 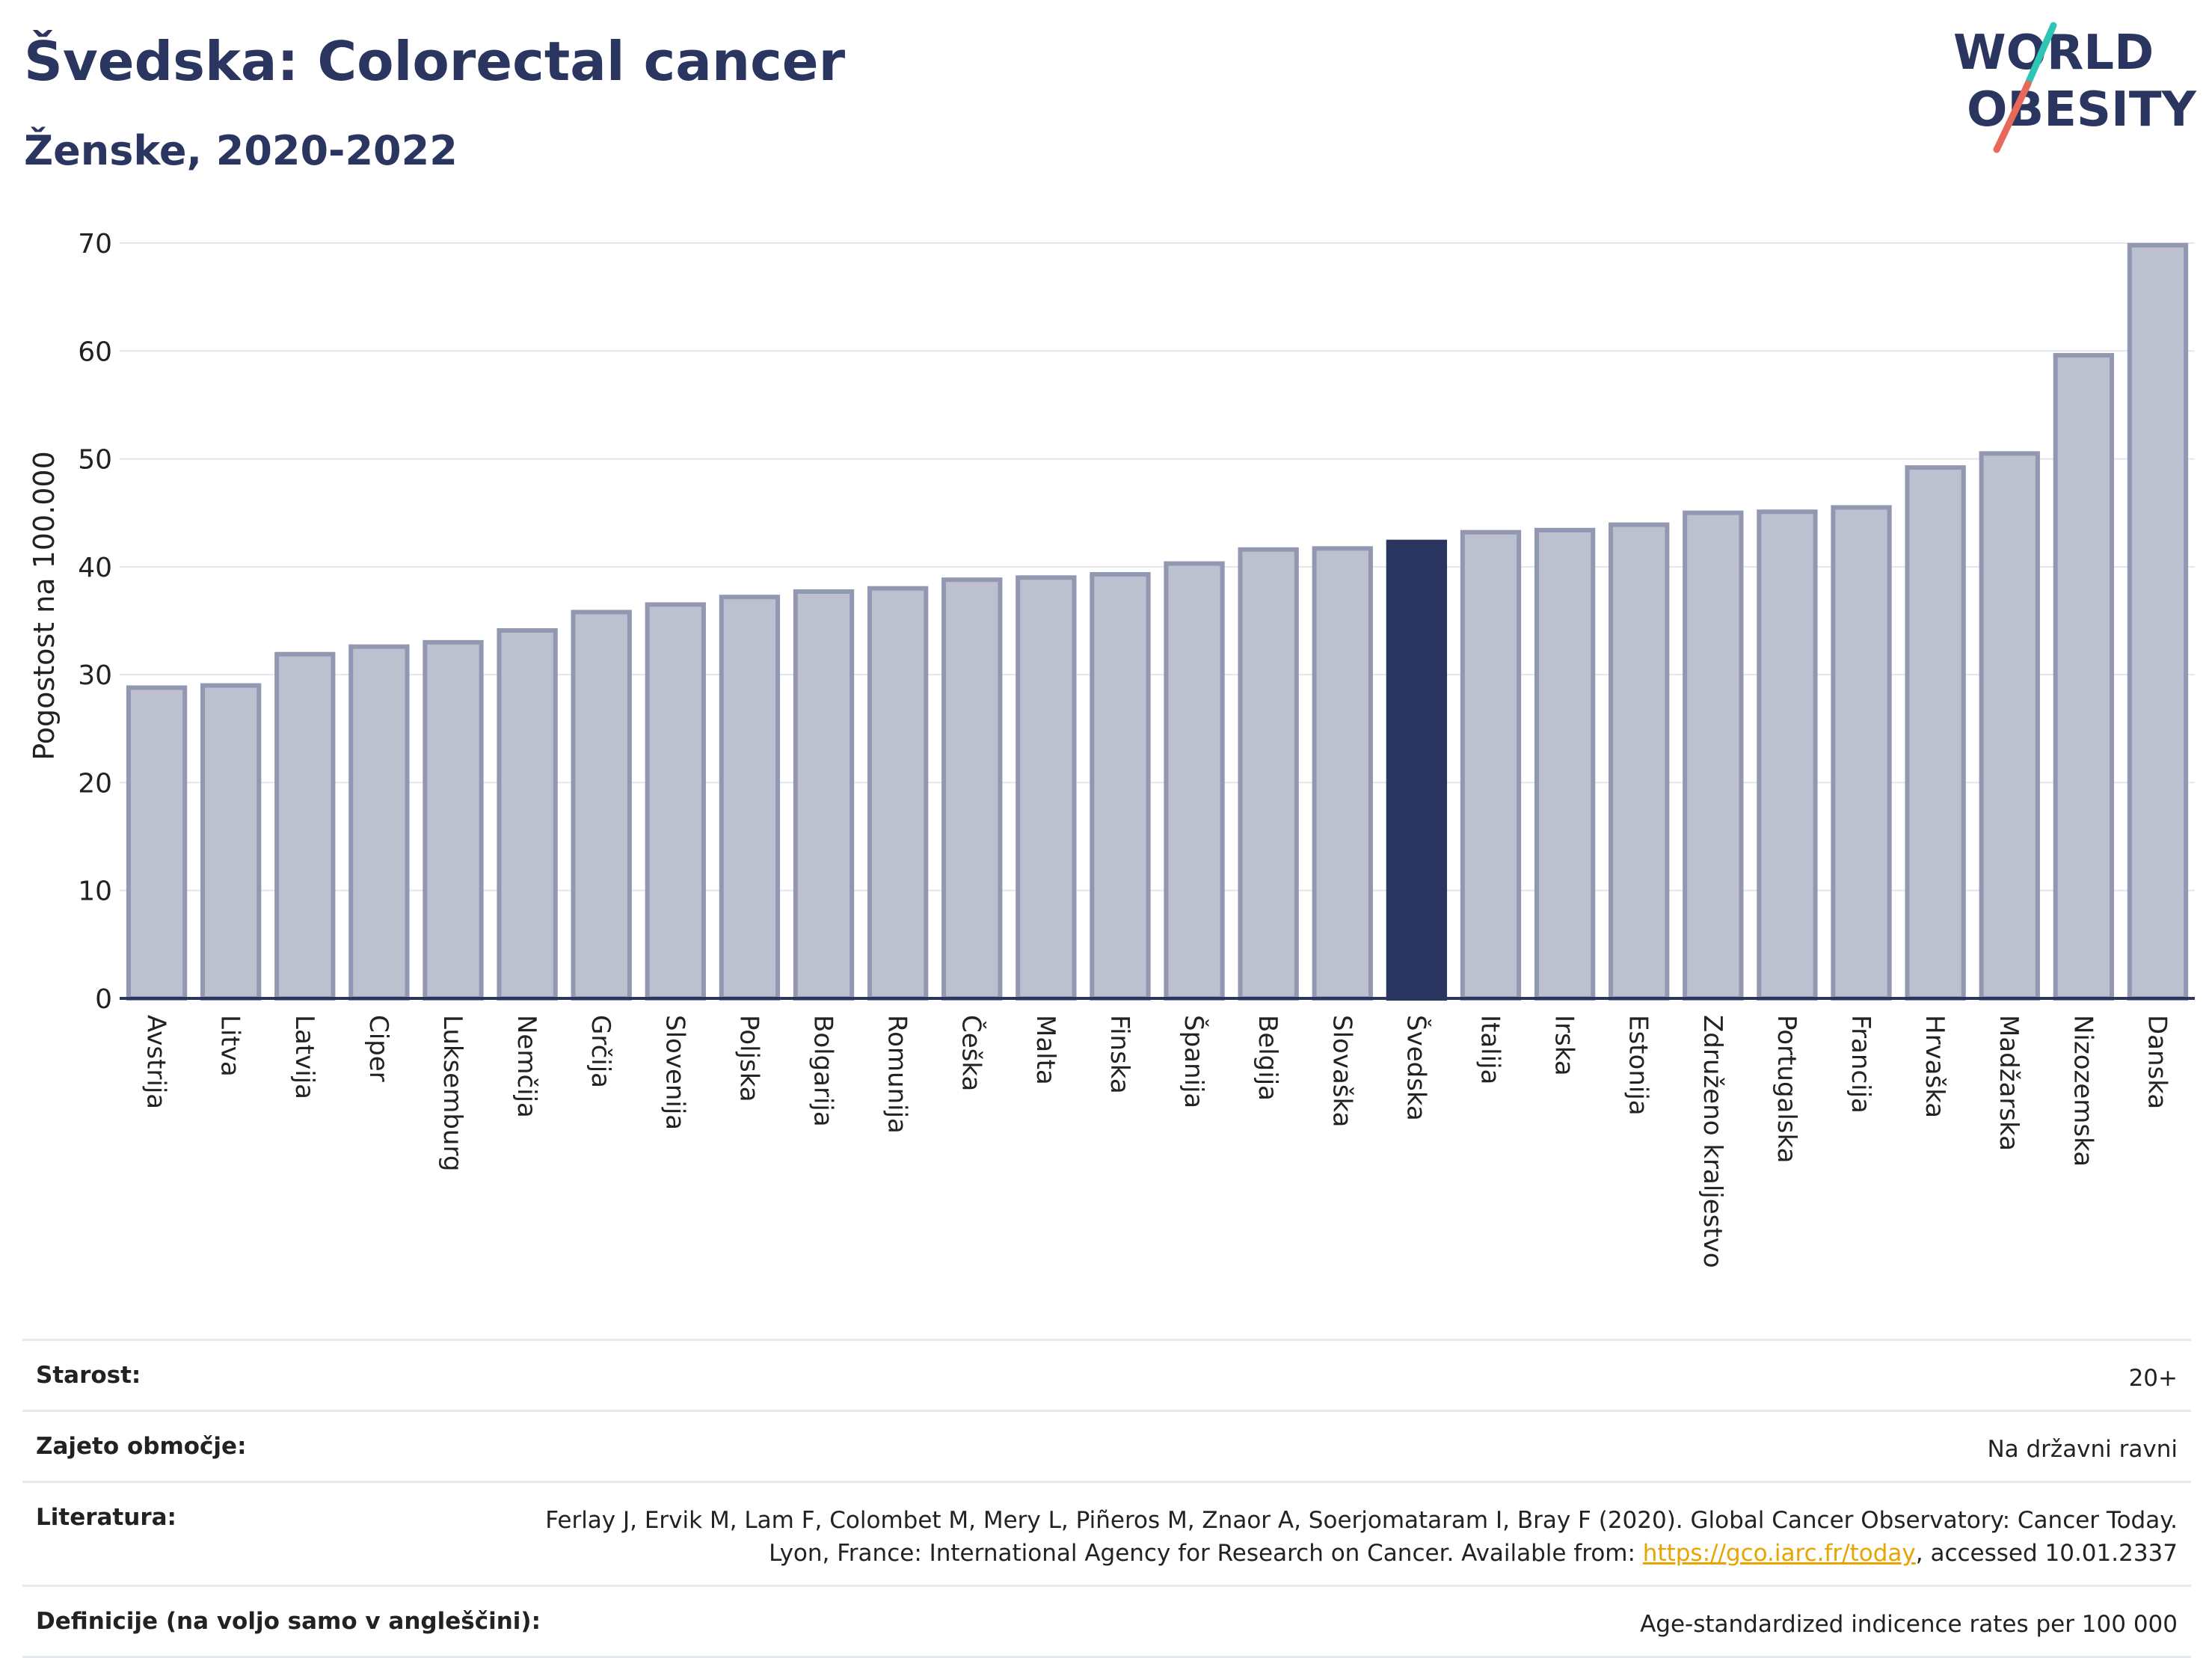 What do you see at coordinates (435, 61) in the screenshot?
I see `page-title: Švedska: Colorectal cancer` at bounding box center [435, 61].